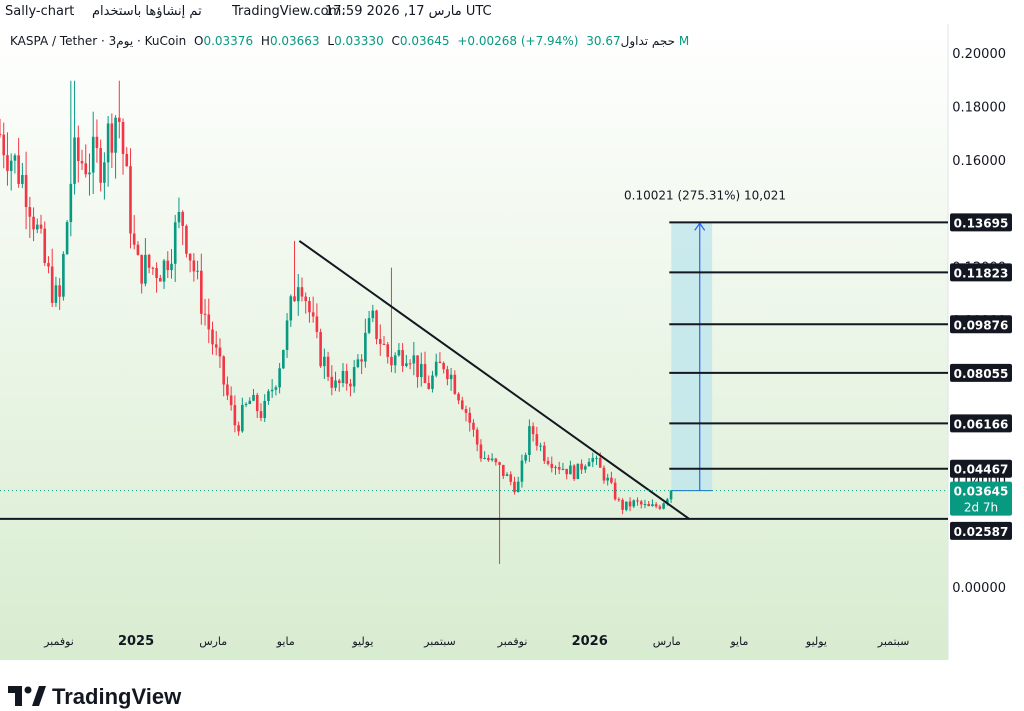 The width and height of the screenshot is (1024, 711). I want to click on measure-box, so click(692, 356).